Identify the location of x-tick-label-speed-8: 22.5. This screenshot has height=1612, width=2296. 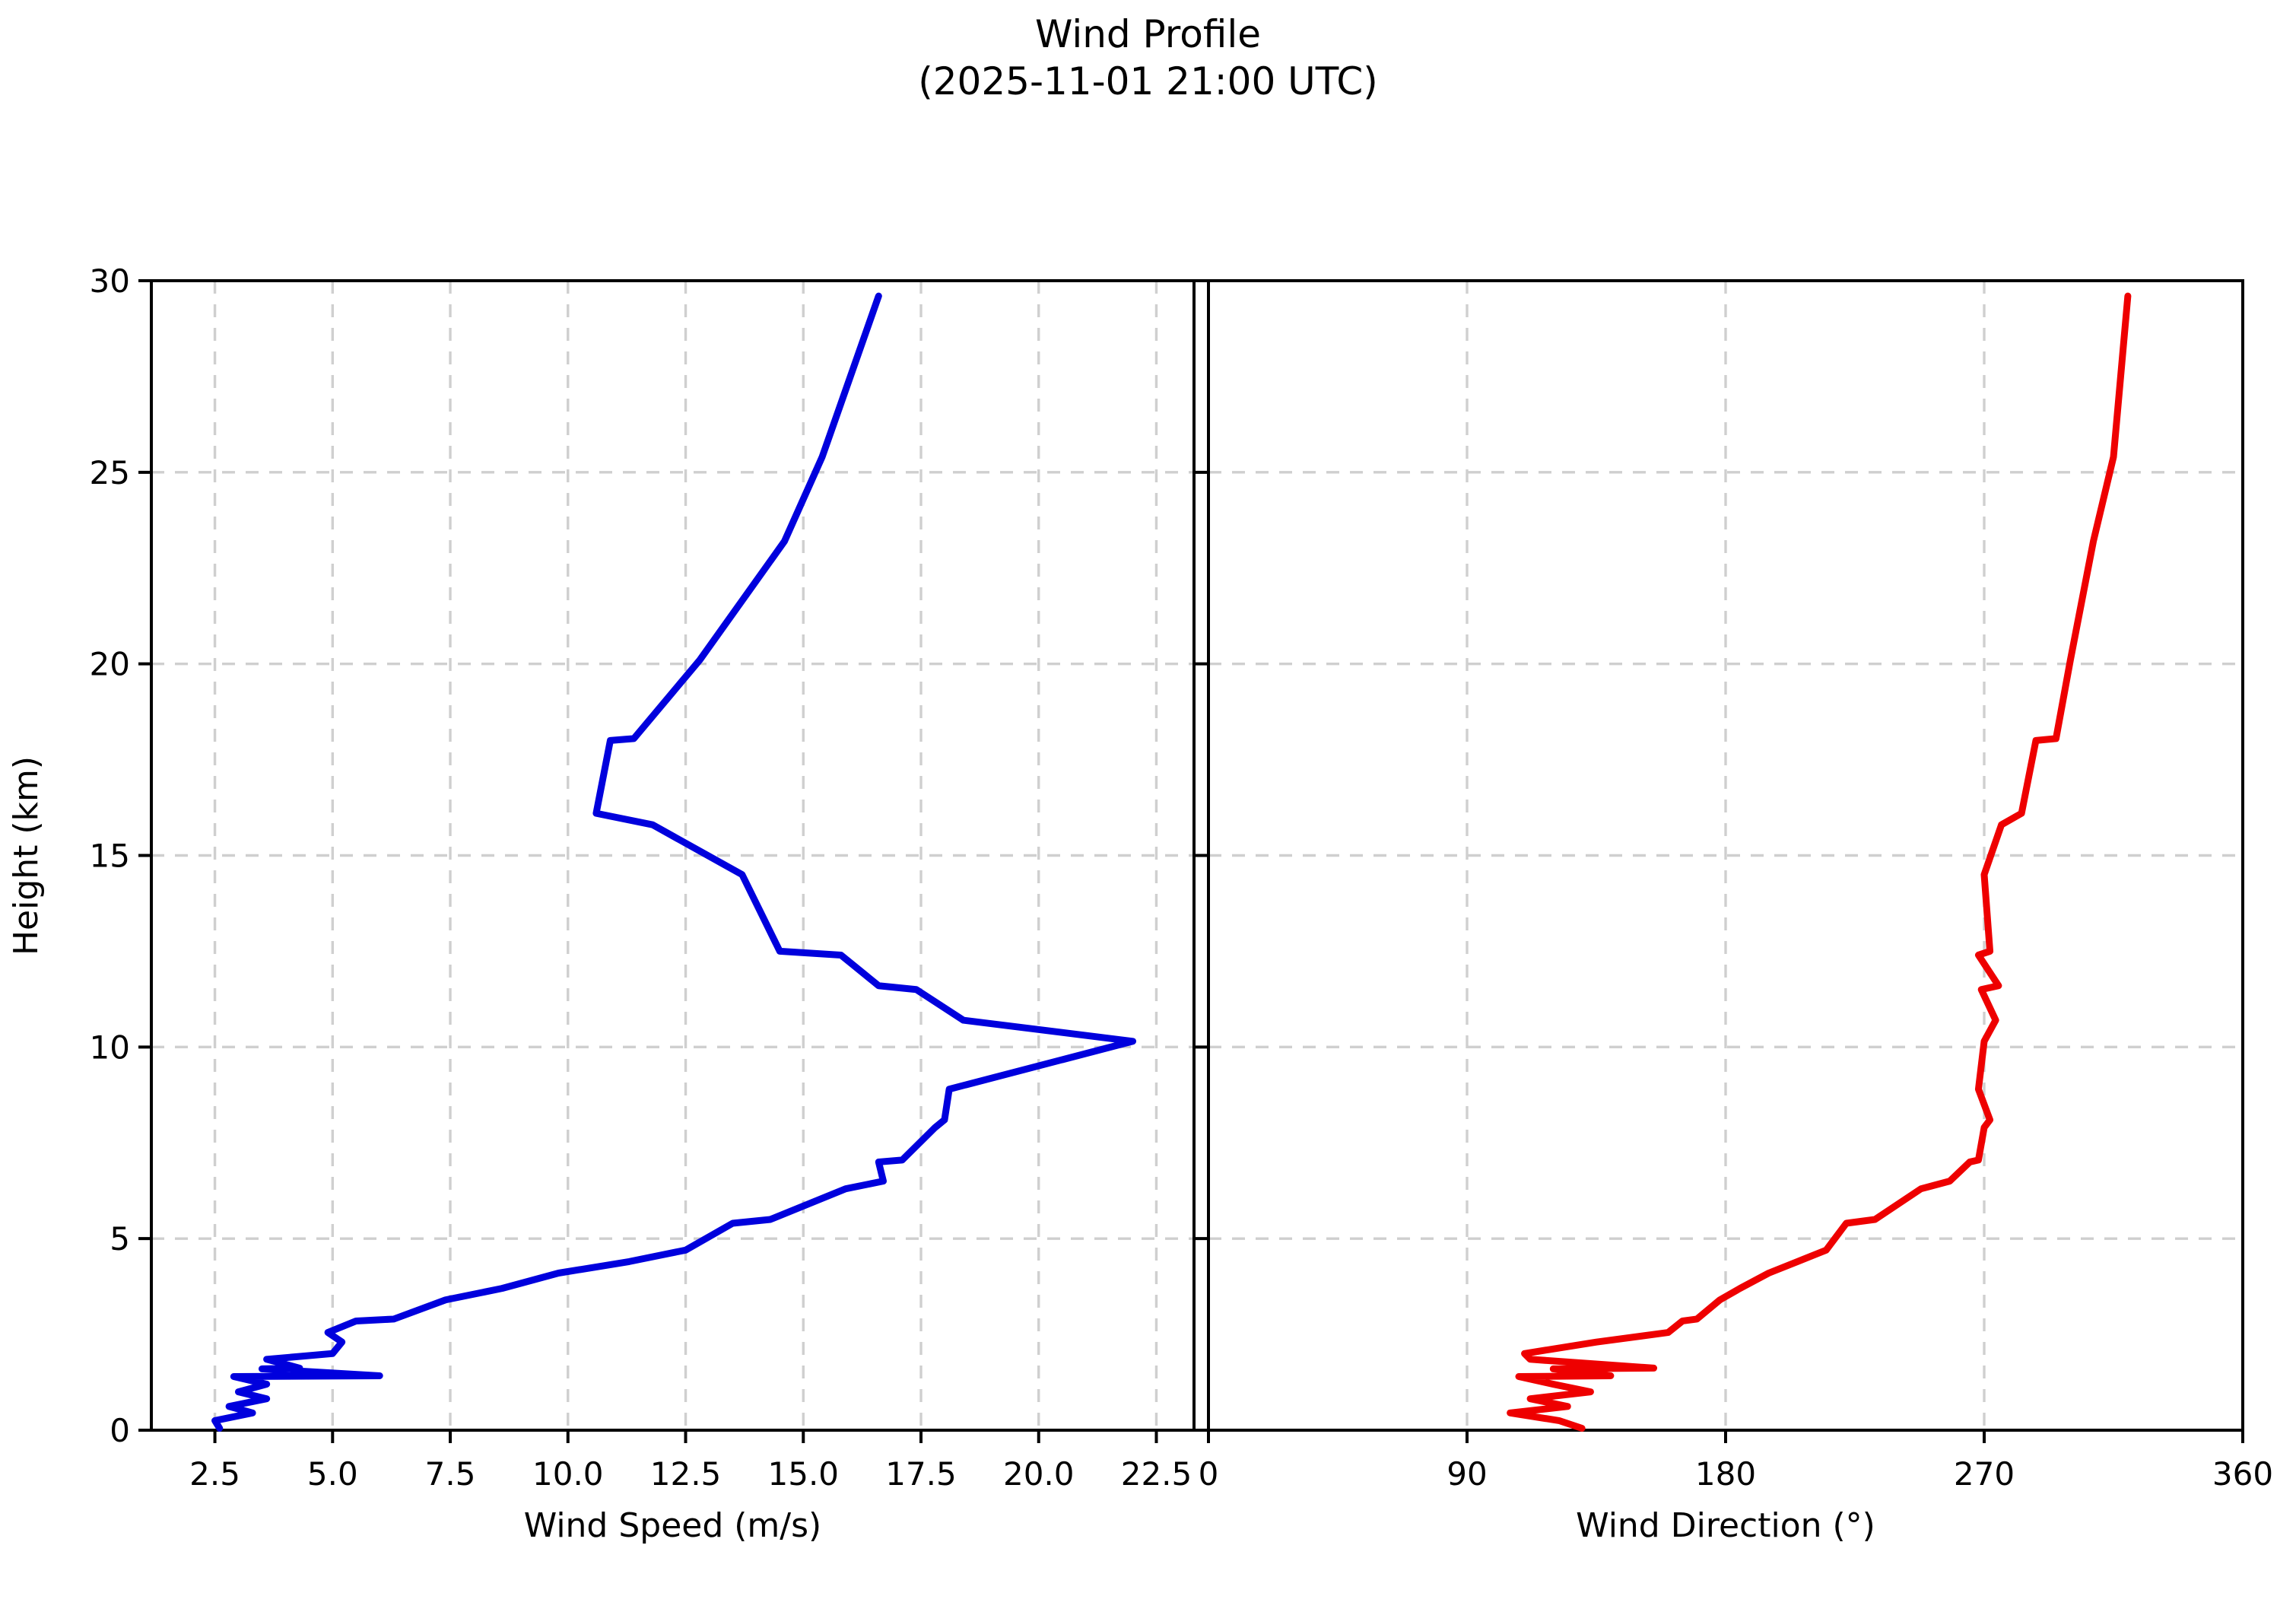
(1156, 1474).